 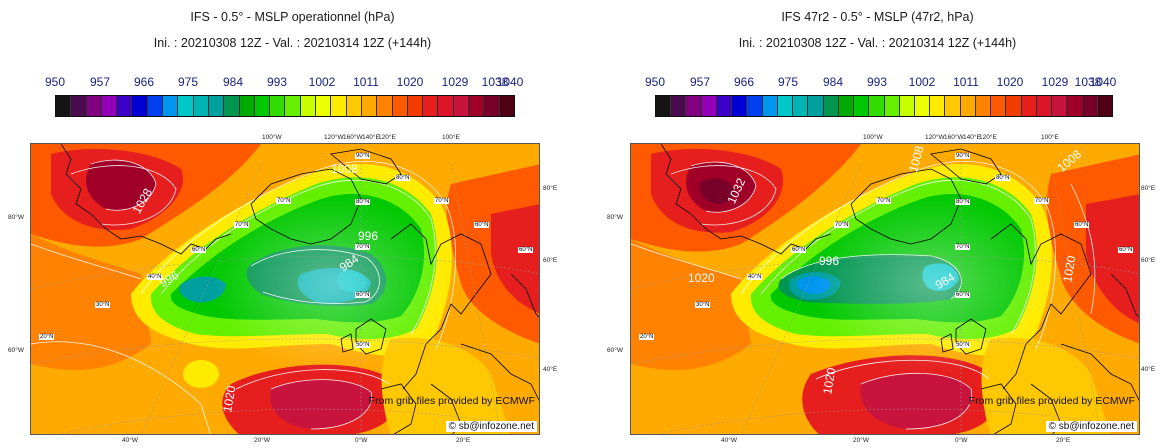 What do you see at coordinates (884, 106) in the screenshot?
I see `colorbar` at bounding box center [884, 106].